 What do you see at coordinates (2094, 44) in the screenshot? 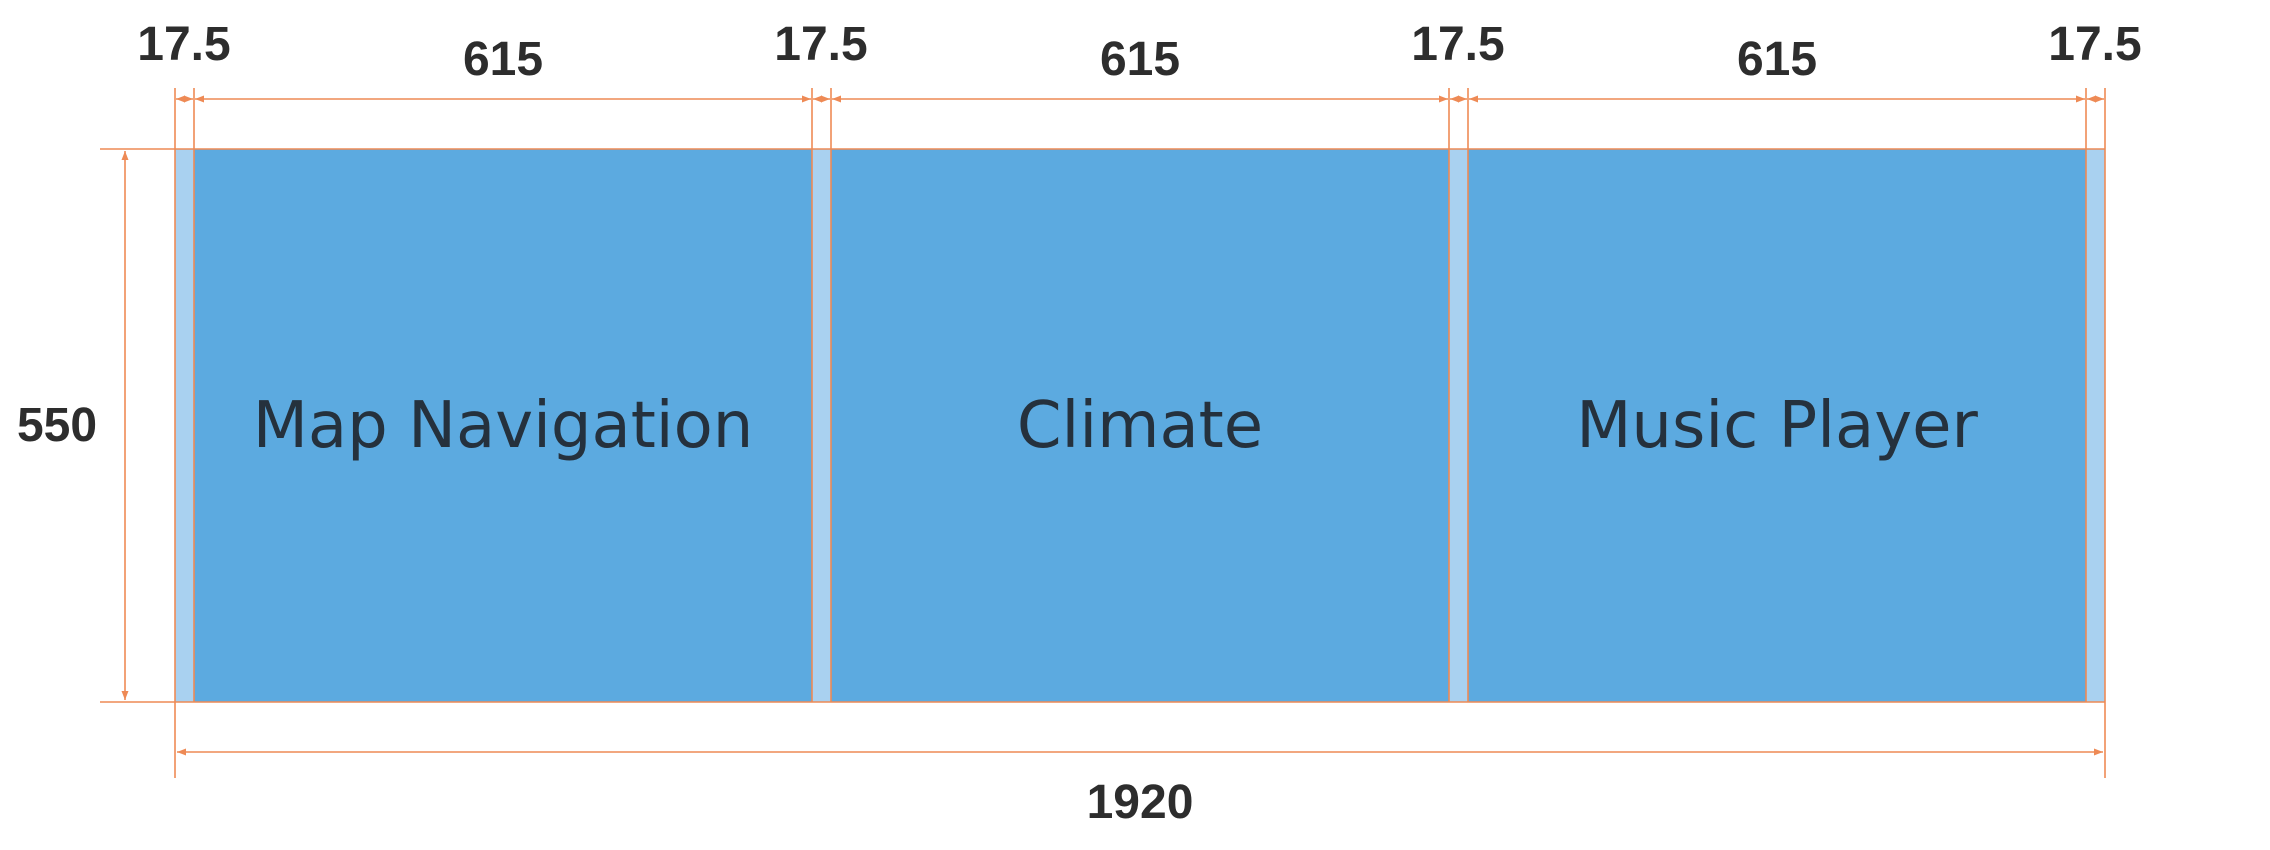
I see `dim-label-gap-4: 17.5` at bounding box center [2094, 44].